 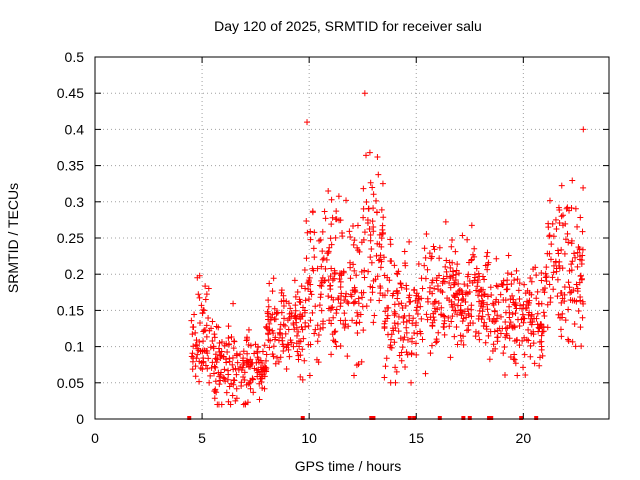 What do you see at coordinates (75, 57) in the screenshot?
I see `y-tick-label: 0.5` at bounding box center [75, 57].